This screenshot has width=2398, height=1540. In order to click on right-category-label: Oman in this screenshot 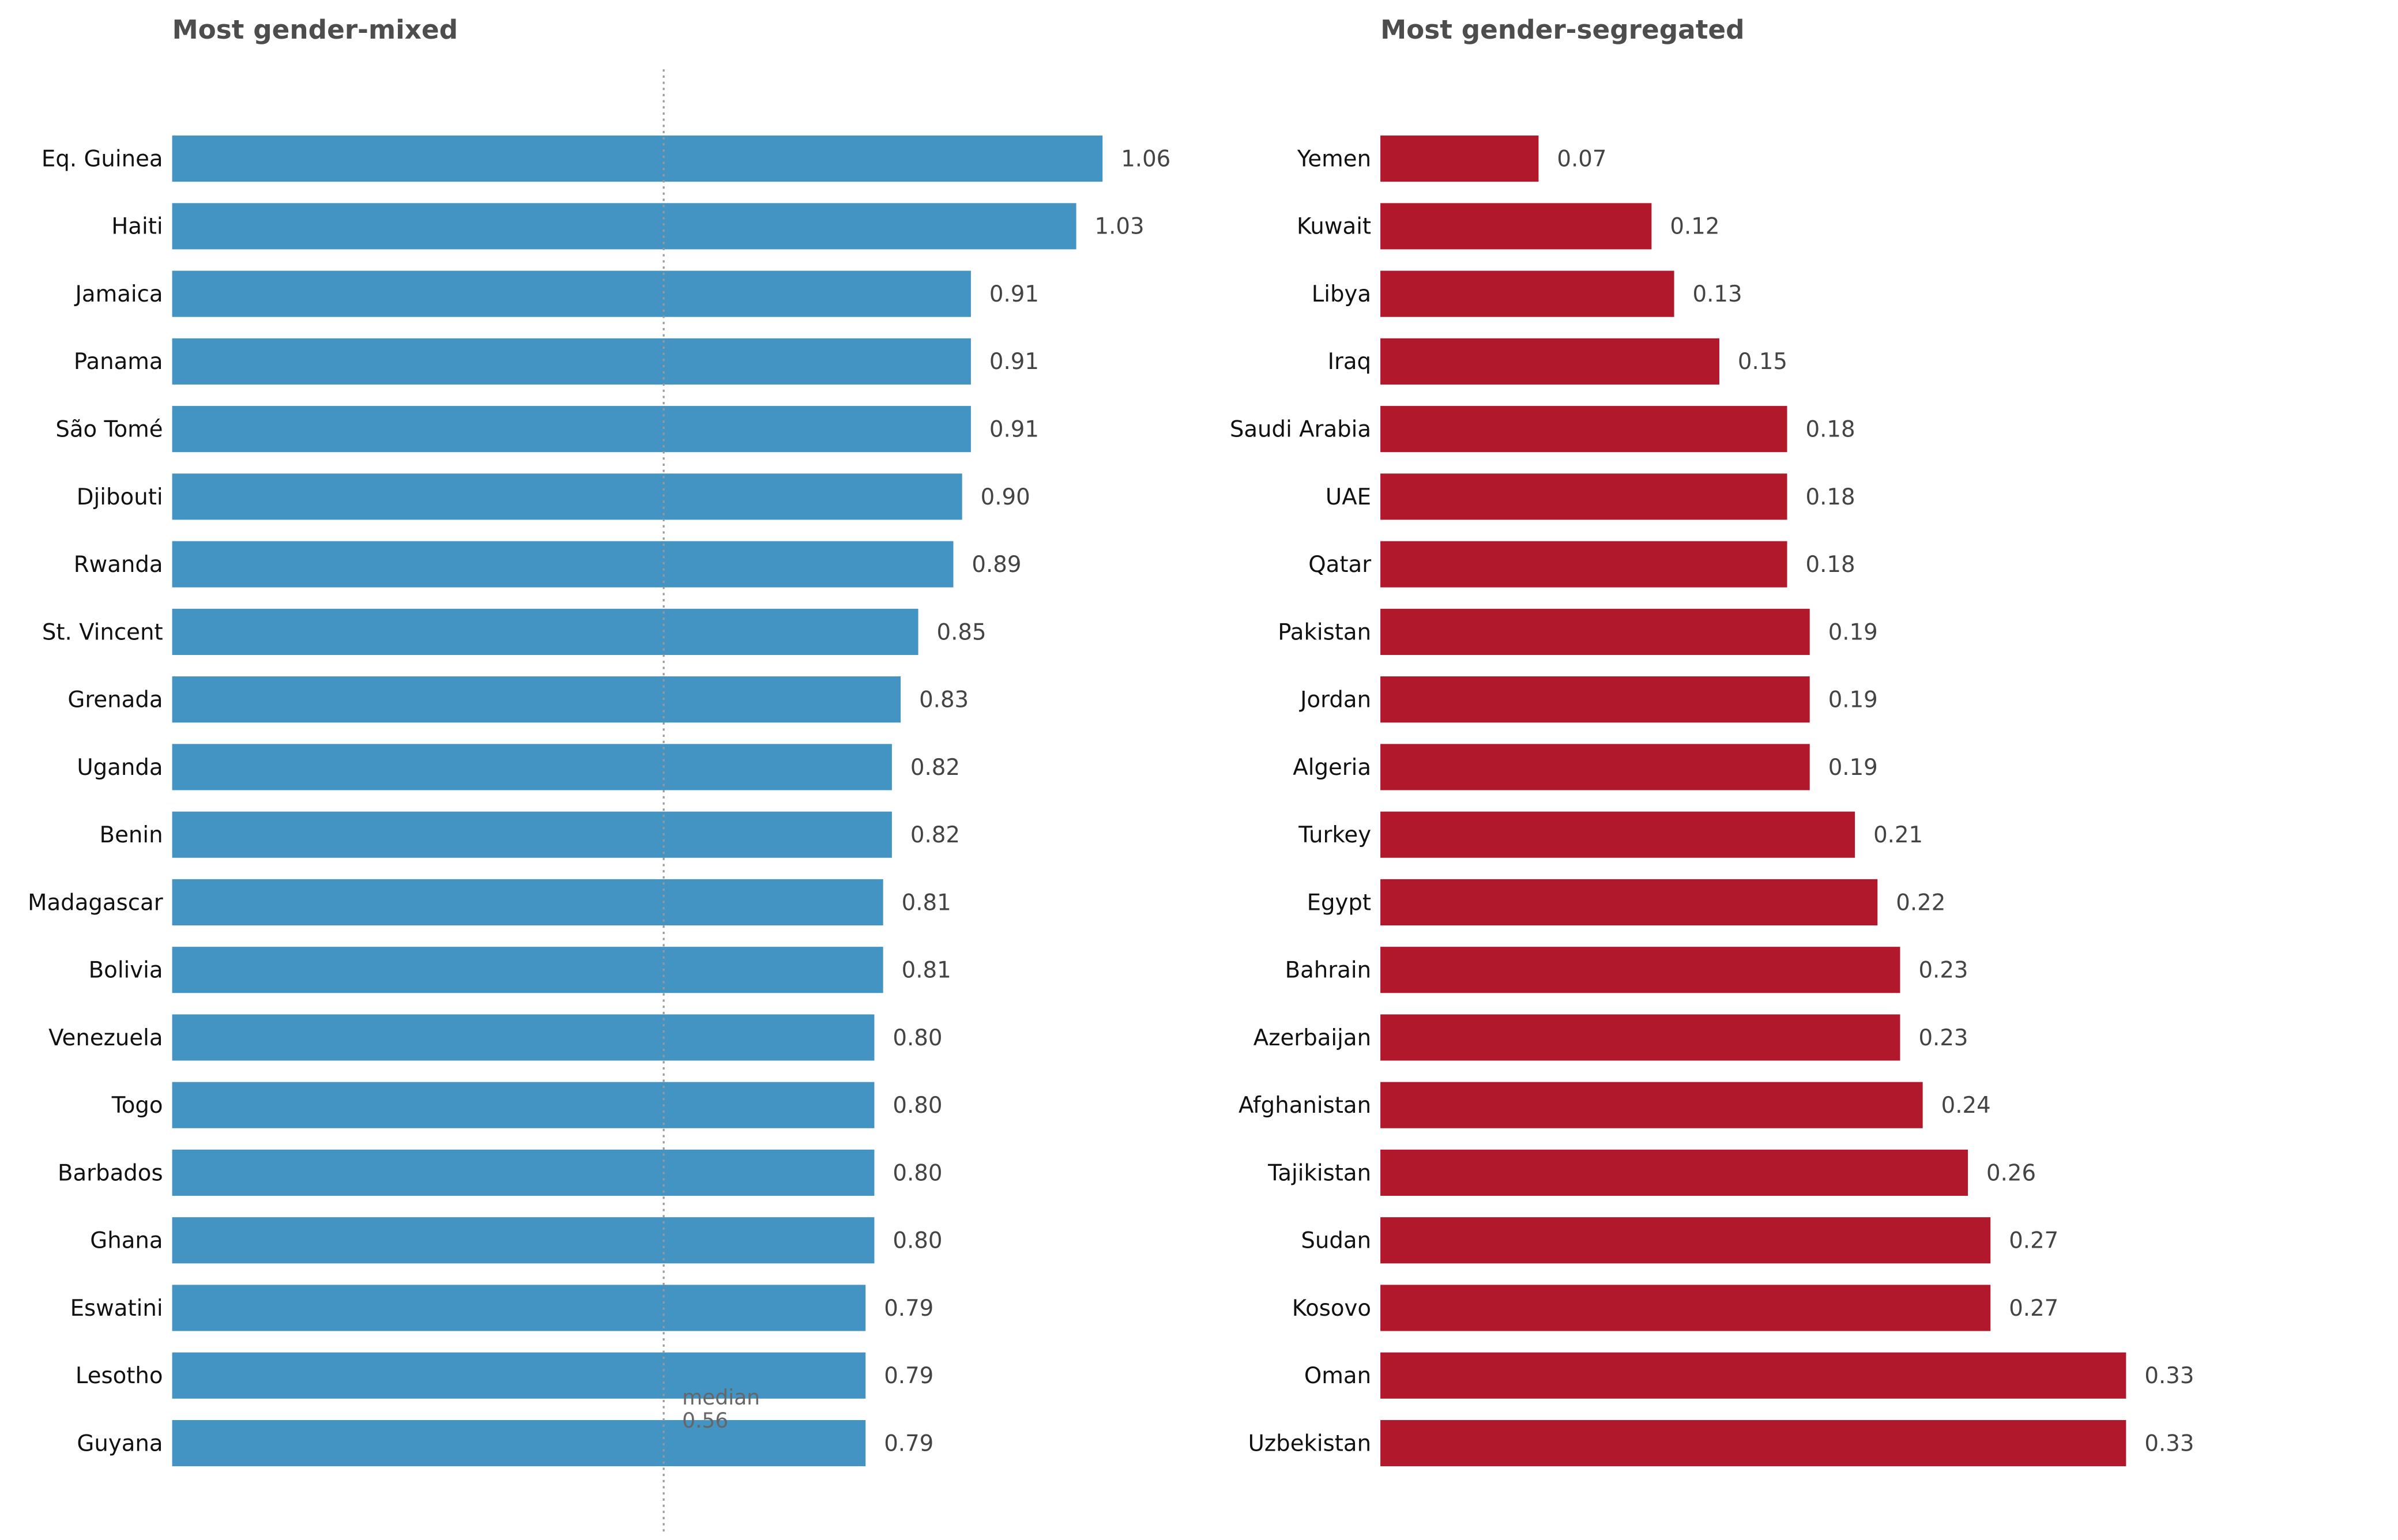, I will do `click(1337, 1376)`.